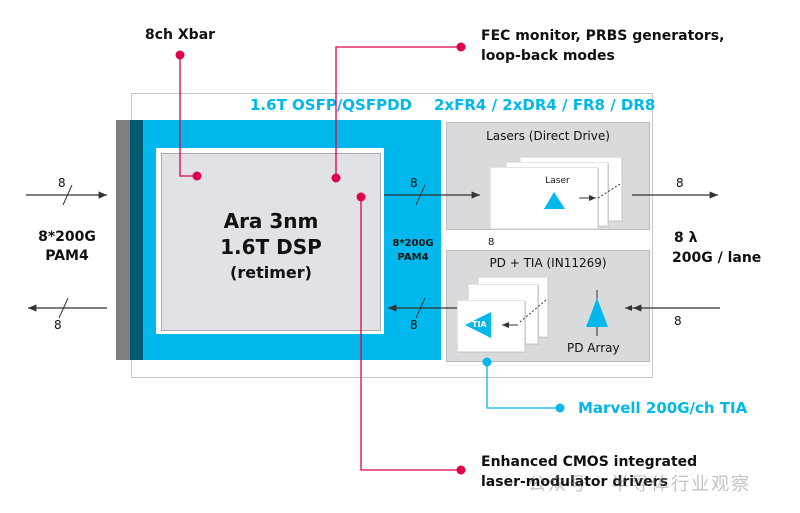 Image resolution: width=800 pixels, height=513 pixels. Describe the element at coordinates (479, 324) in the screenshot. I see `tia-label: TIA` at that location.